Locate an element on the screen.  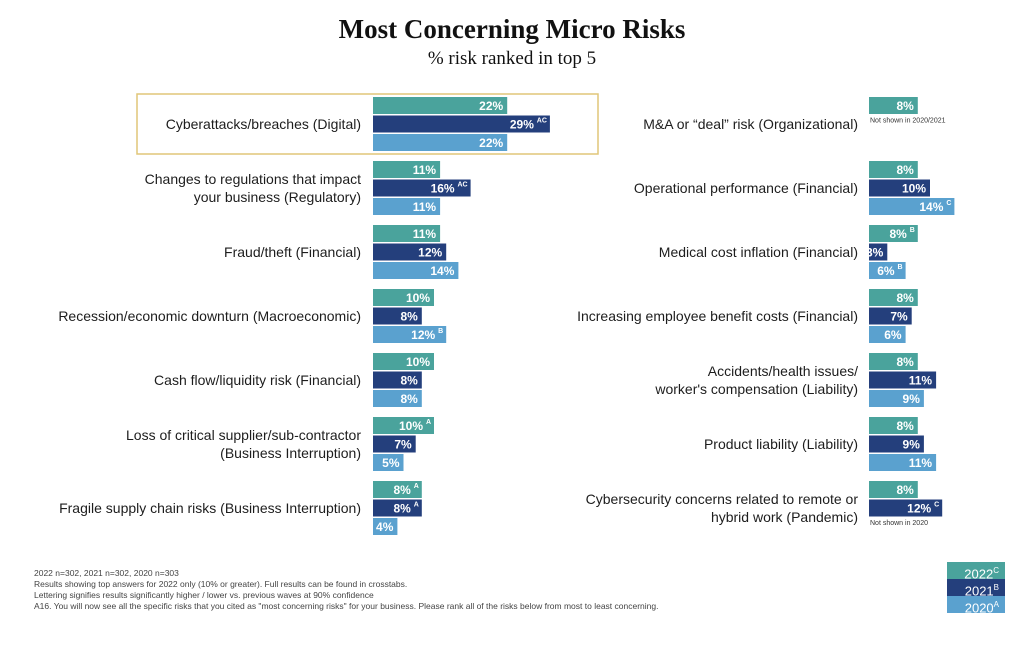
data-label: 16% is located at coordinates (443, 189).